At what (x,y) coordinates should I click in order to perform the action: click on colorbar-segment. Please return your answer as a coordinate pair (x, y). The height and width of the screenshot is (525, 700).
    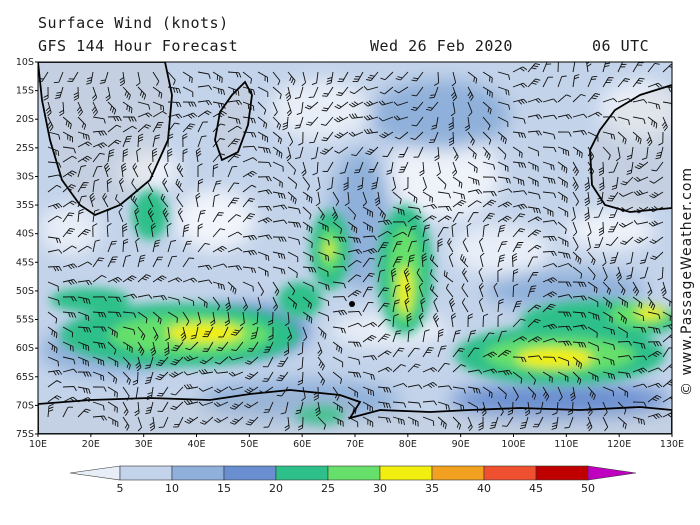
    Looking at the image, I should click on (250, 473).